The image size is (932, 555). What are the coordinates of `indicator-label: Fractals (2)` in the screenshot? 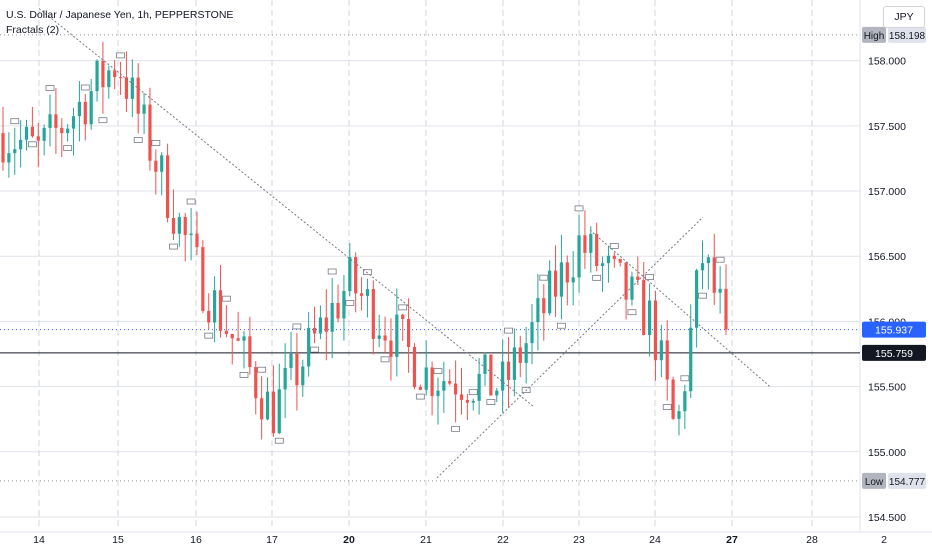 It's located at (33, 30).